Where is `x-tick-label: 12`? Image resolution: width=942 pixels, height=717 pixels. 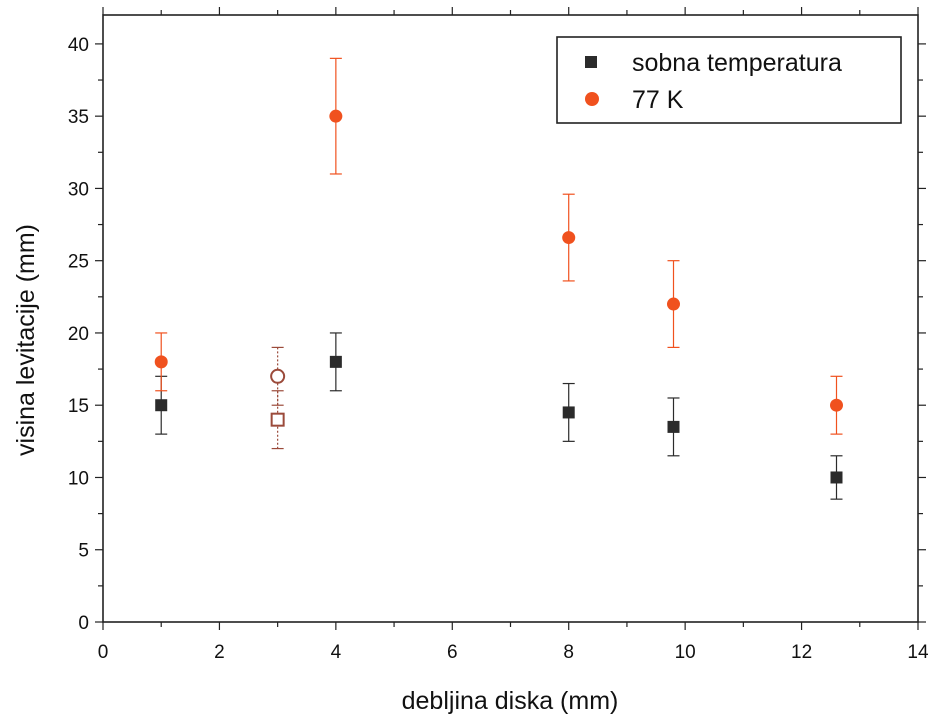 x-tick-label: 12 is located at coordinates (801, 652).